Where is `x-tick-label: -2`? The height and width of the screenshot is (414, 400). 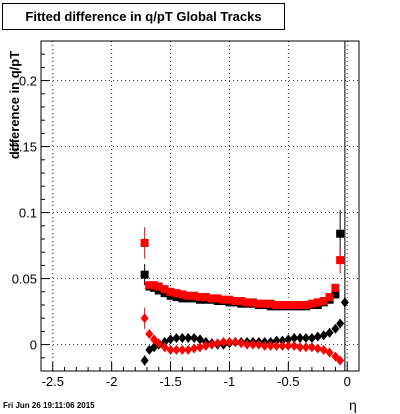
x-tick-label: -2 is located at coordinates (112, 381).